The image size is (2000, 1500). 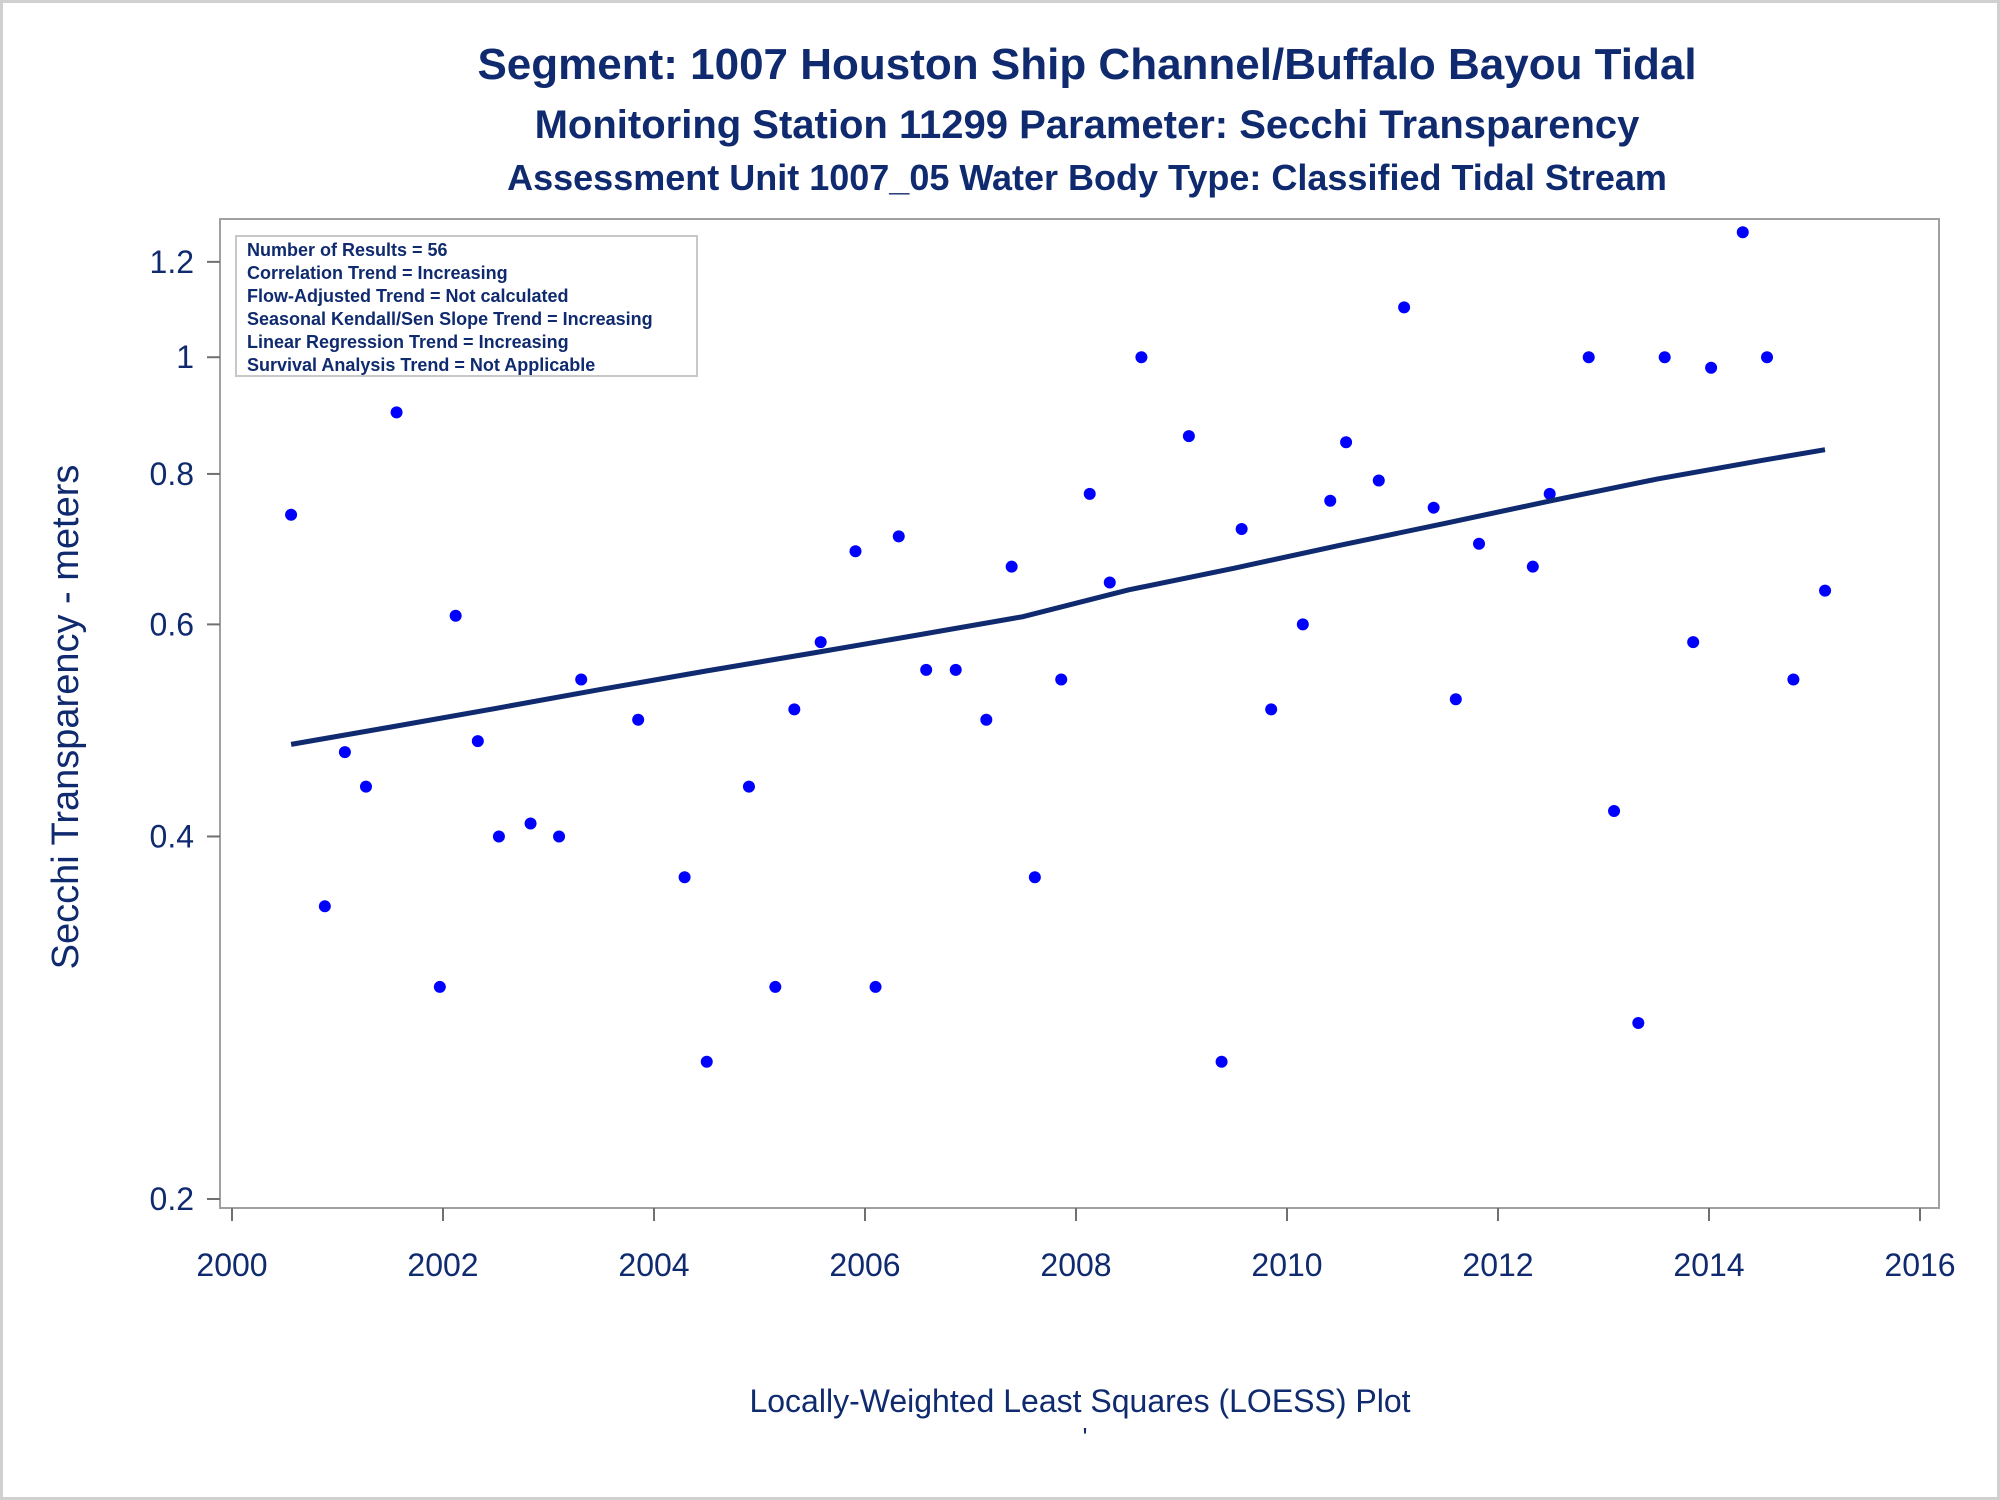 I want to click on y-tick-label: 0.2, so click(x=172, y=1199).